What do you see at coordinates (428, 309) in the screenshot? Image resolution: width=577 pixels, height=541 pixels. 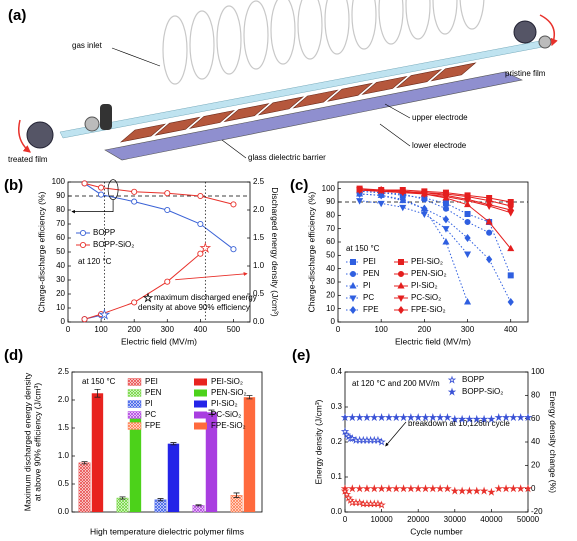 I see `legend-label: FPE-SiO₂` at bounding box center [428, 309].